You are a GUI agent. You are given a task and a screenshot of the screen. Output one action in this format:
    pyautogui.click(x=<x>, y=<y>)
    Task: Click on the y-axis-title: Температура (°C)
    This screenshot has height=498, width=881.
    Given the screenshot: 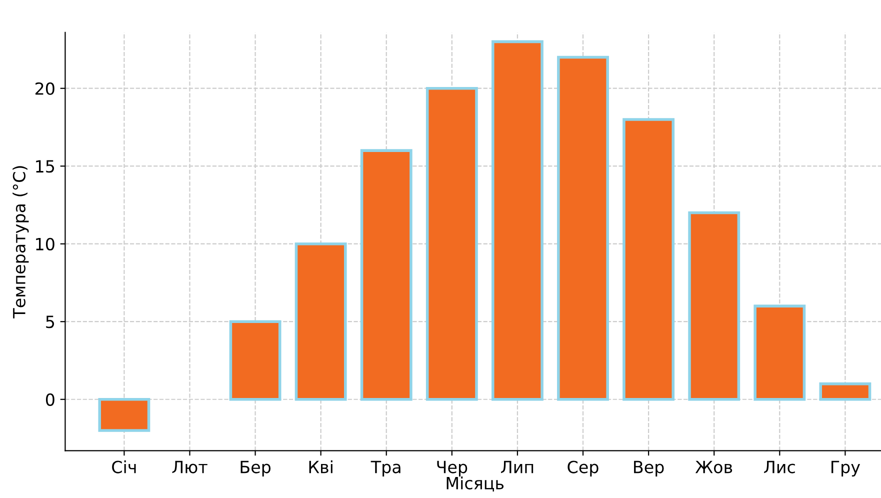 What is the action you would take?
    pyautogui.click(x=20, y=242)
    